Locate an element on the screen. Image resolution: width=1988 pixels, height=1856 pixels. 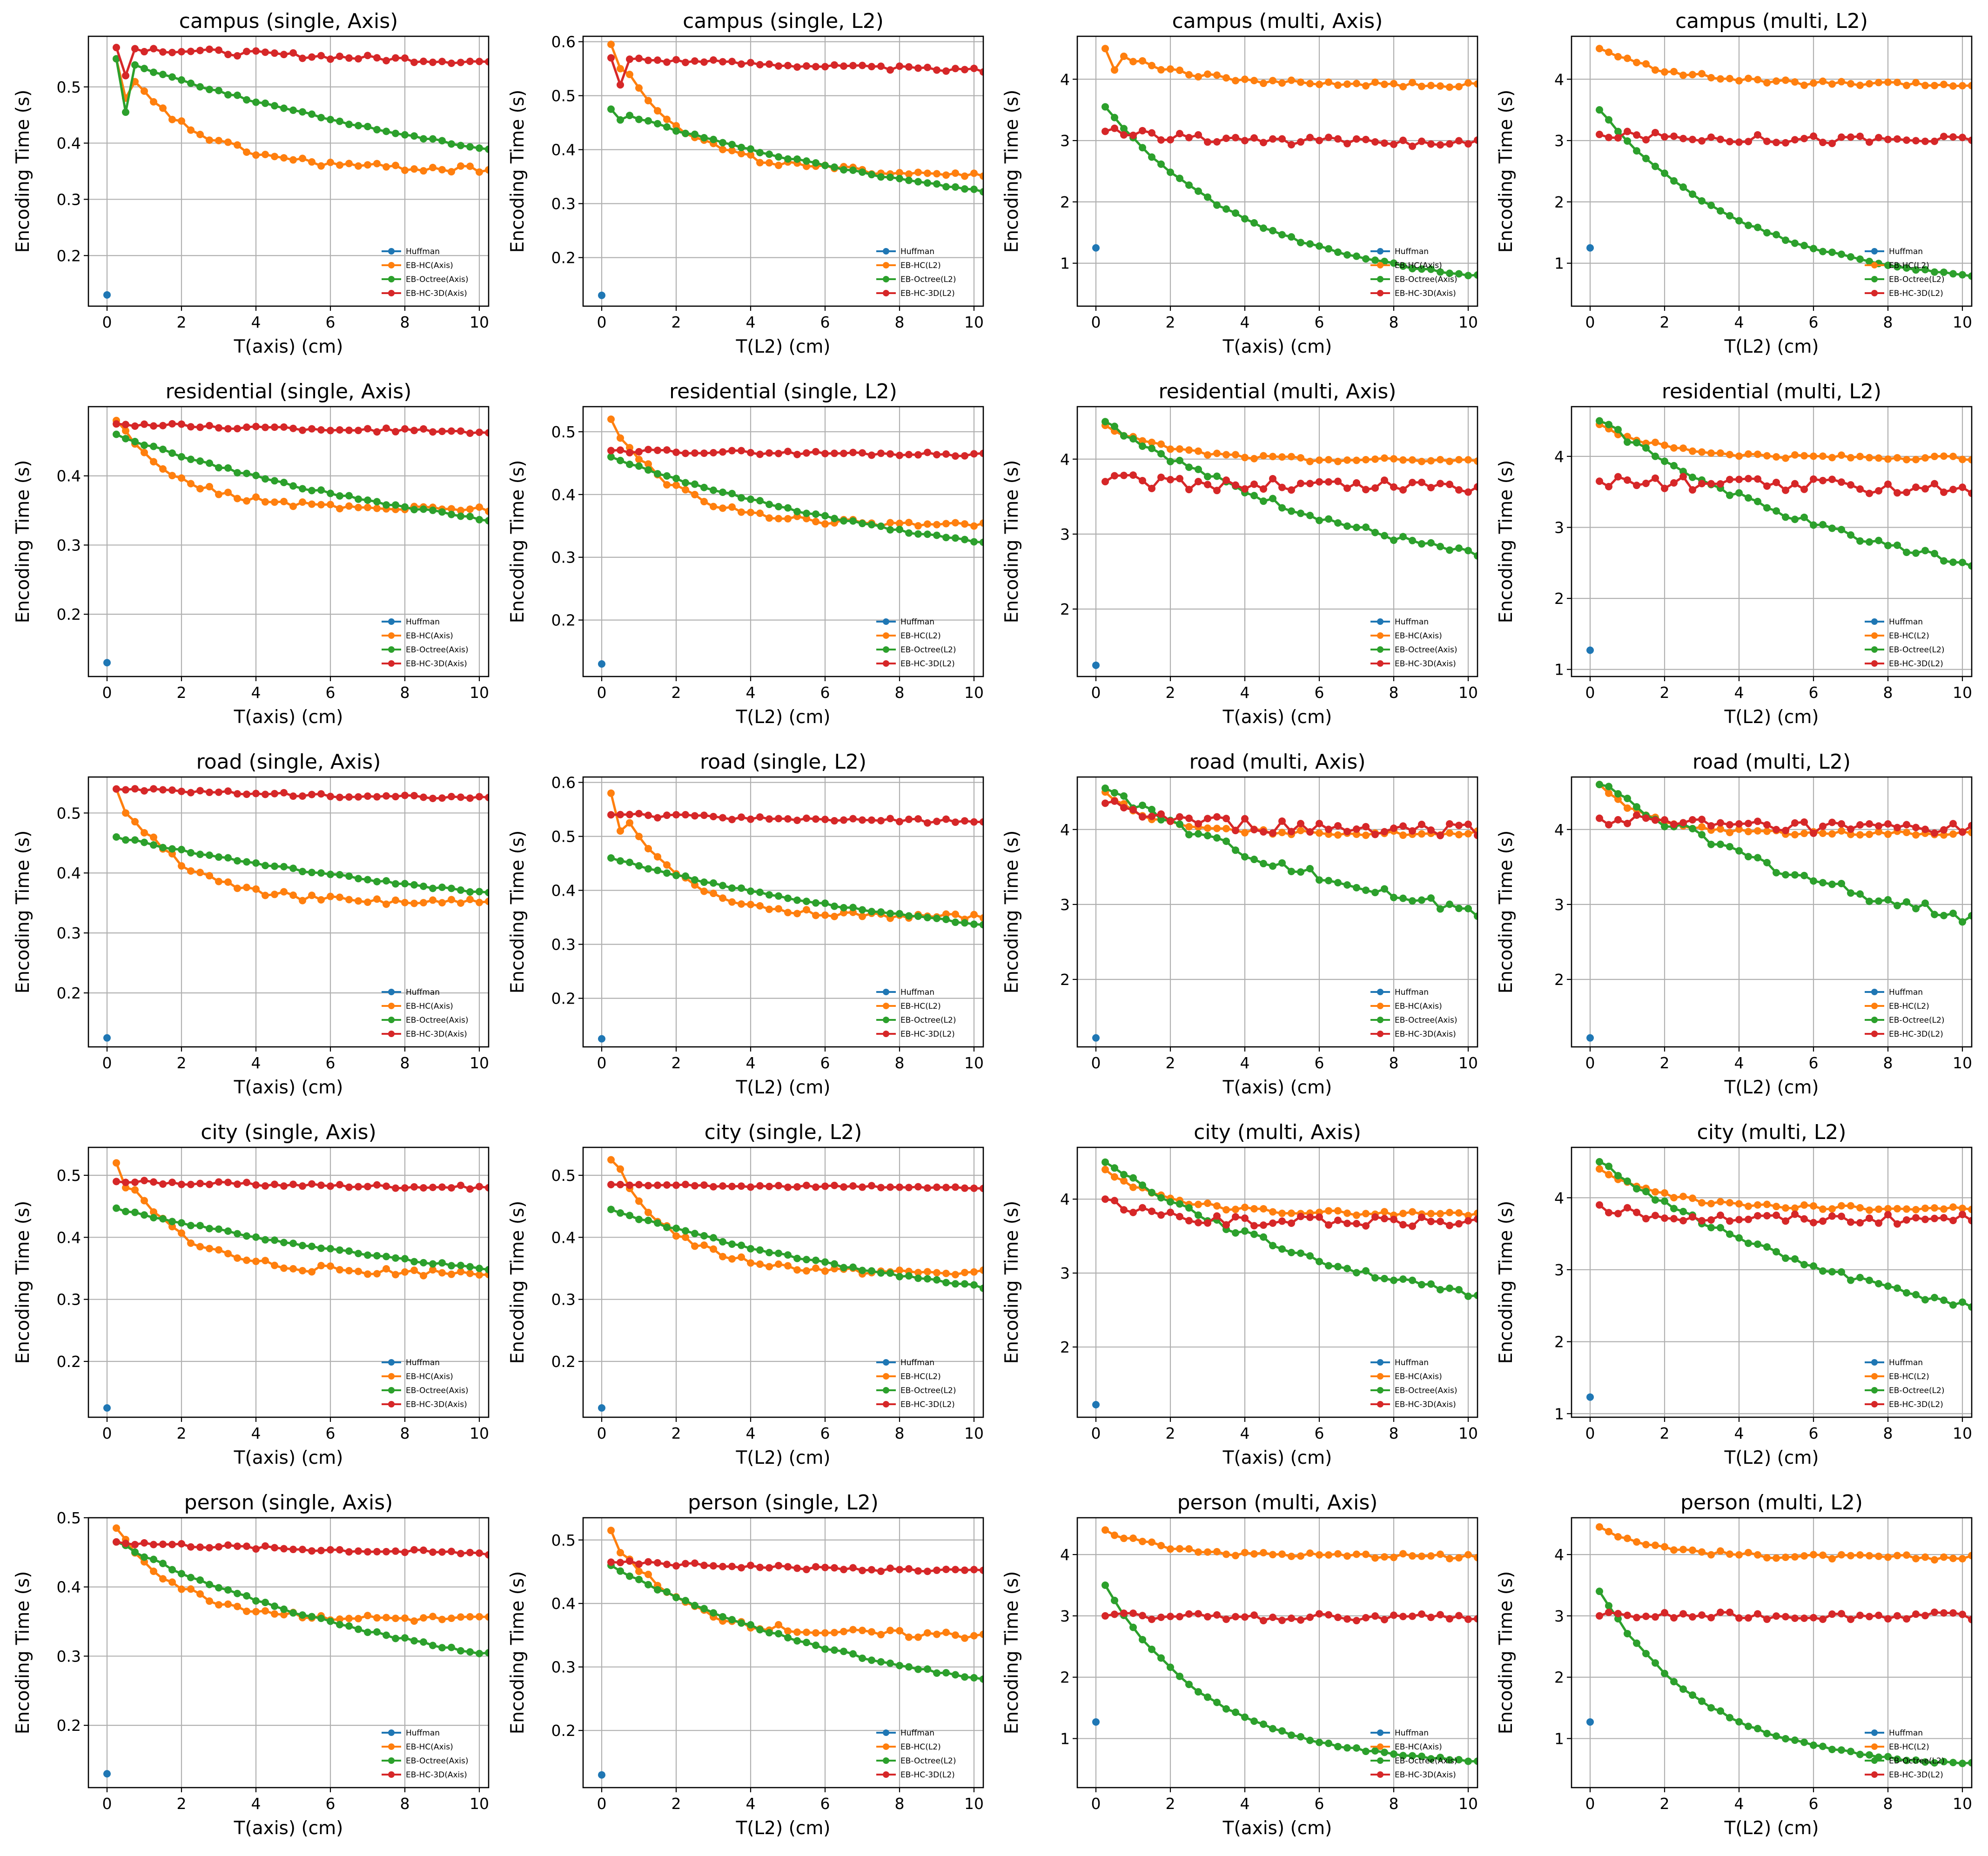
series-line is located at coordinates (1785, 853).